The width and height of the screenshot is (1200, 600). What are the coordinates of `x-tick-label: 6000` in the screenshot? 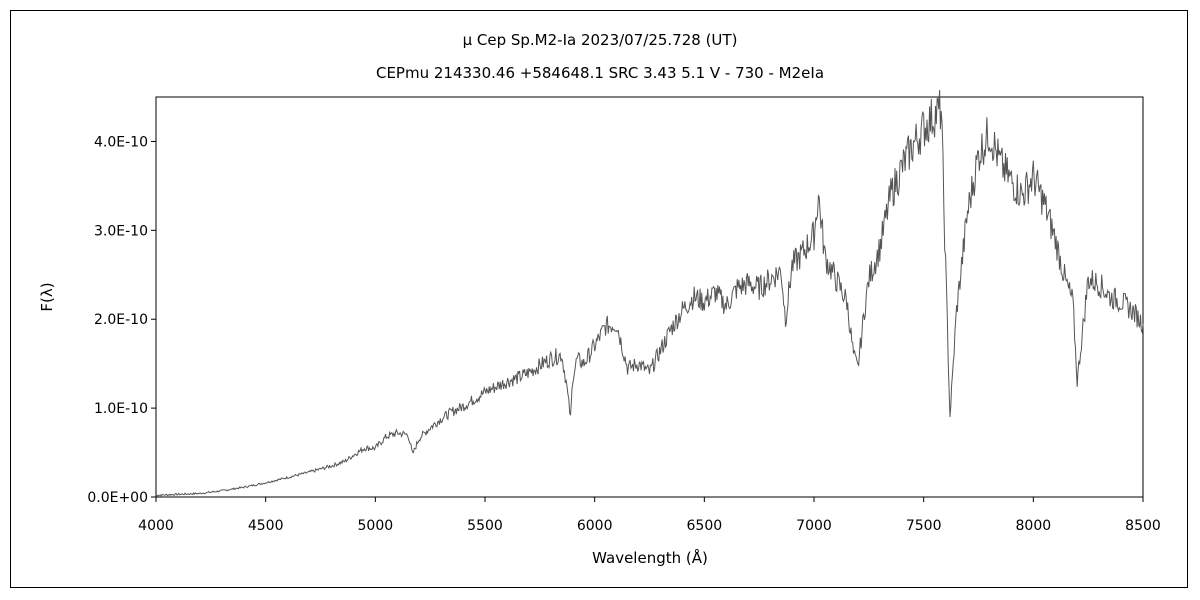 It's located at (595, 526).